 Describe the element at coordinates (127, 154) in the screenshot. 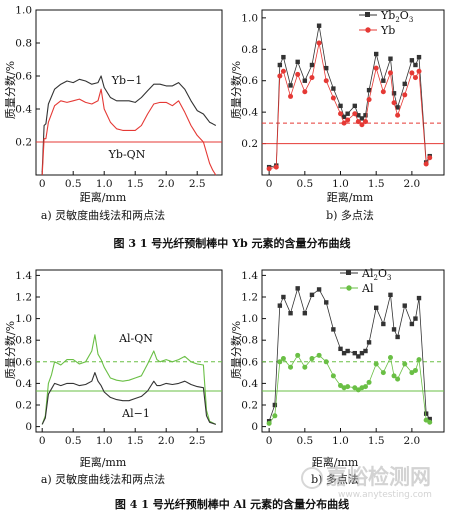

I see `fig3-left-annotation-ybqn: Yb-QN` at that location.